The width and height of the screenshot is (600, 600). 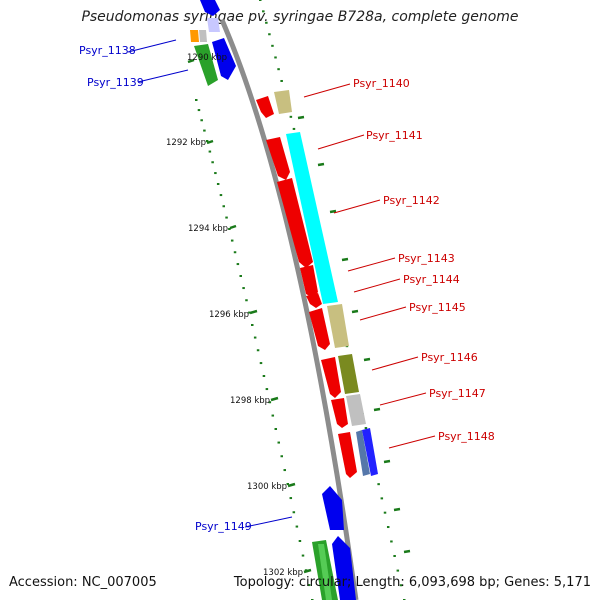 I want to click on gene-label-psyr-1141: Psyr_1141, so click(x=394, y=135).